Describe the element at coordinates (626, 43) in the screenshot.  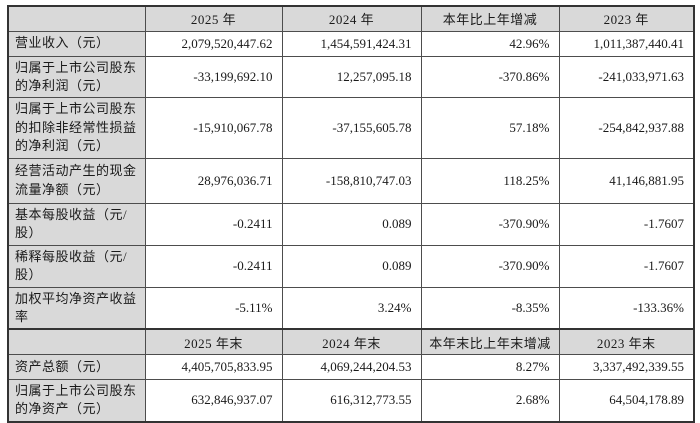
I see `cell-value: 1,011,387,440.41` at that location.